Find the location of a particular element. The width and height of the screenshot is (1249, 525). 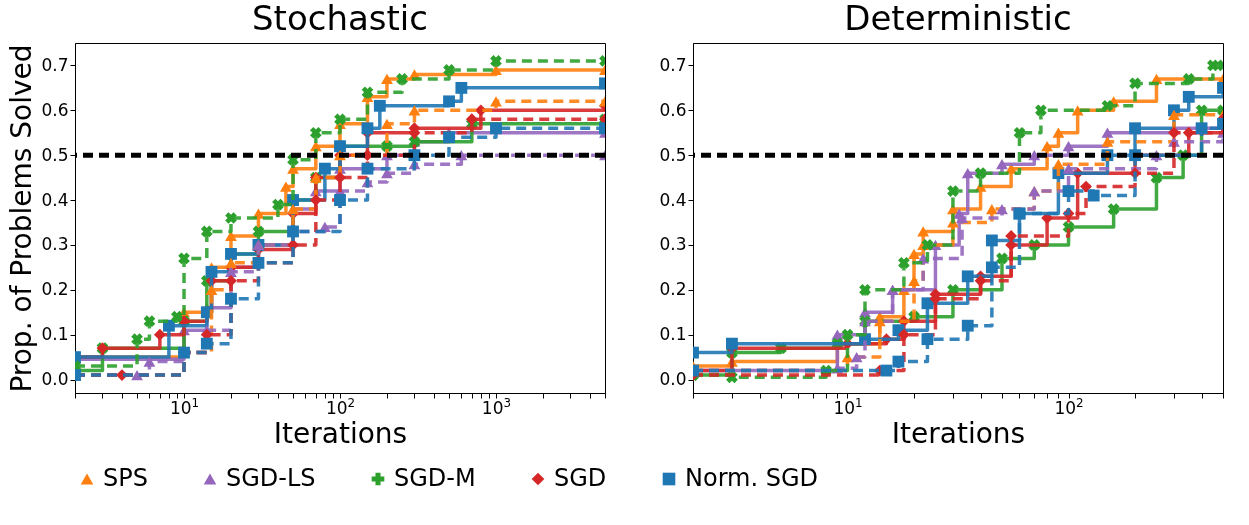

y-axis-title: Prop. of Problems Solved is located at coordinates (22, 218).